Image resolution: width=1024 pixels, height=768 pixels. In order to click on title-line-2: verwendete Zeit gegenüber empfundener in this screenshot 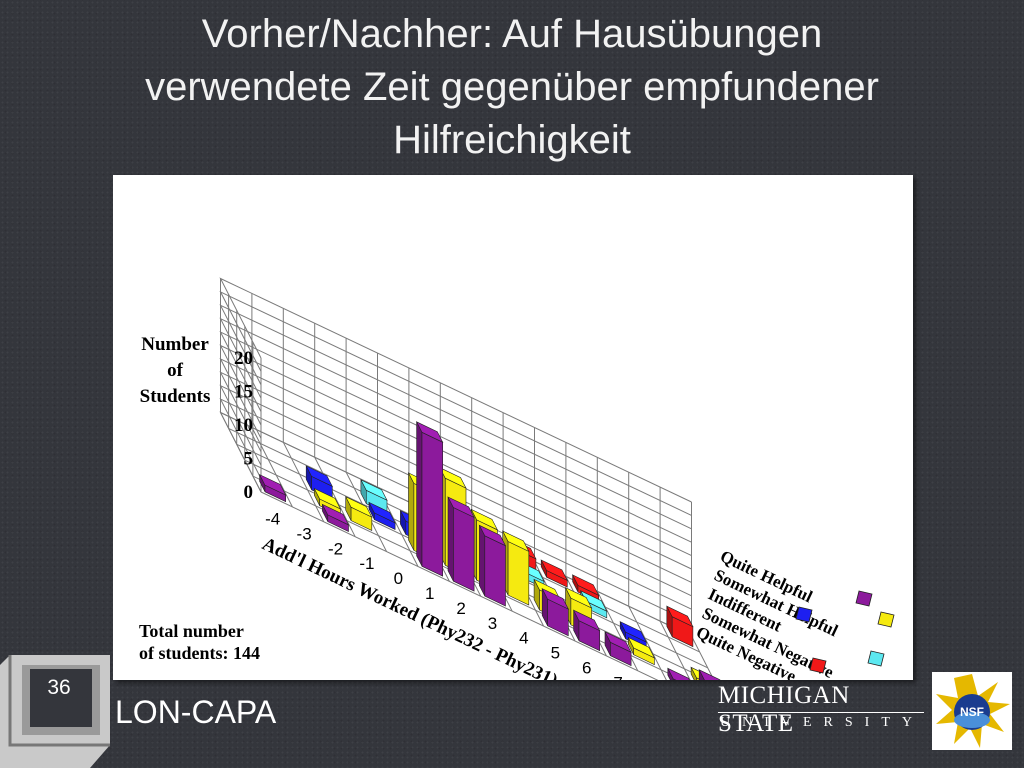, I will do `click(512, 87)`.